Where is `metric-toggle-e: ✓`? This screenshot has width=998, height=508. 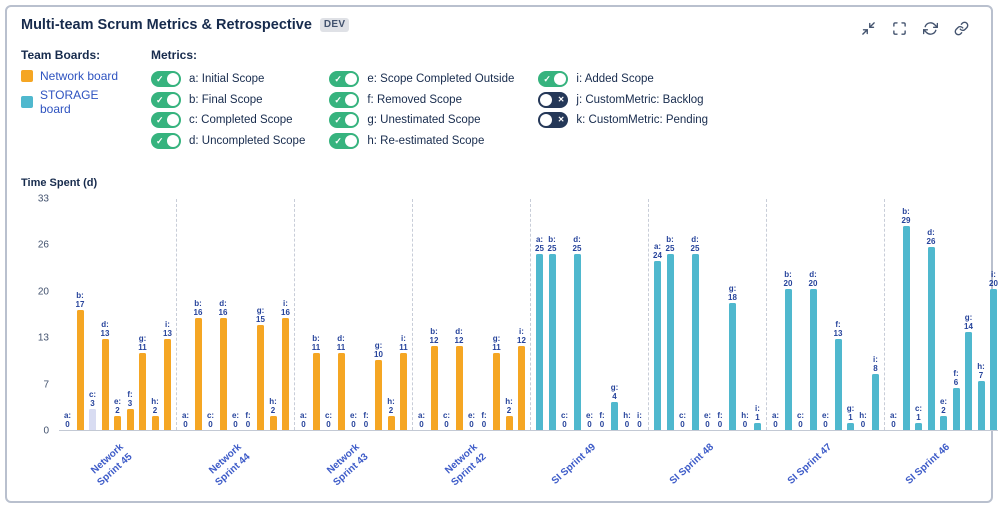
metric-toggle-e: ✓ is located at coordinates (344, 79).